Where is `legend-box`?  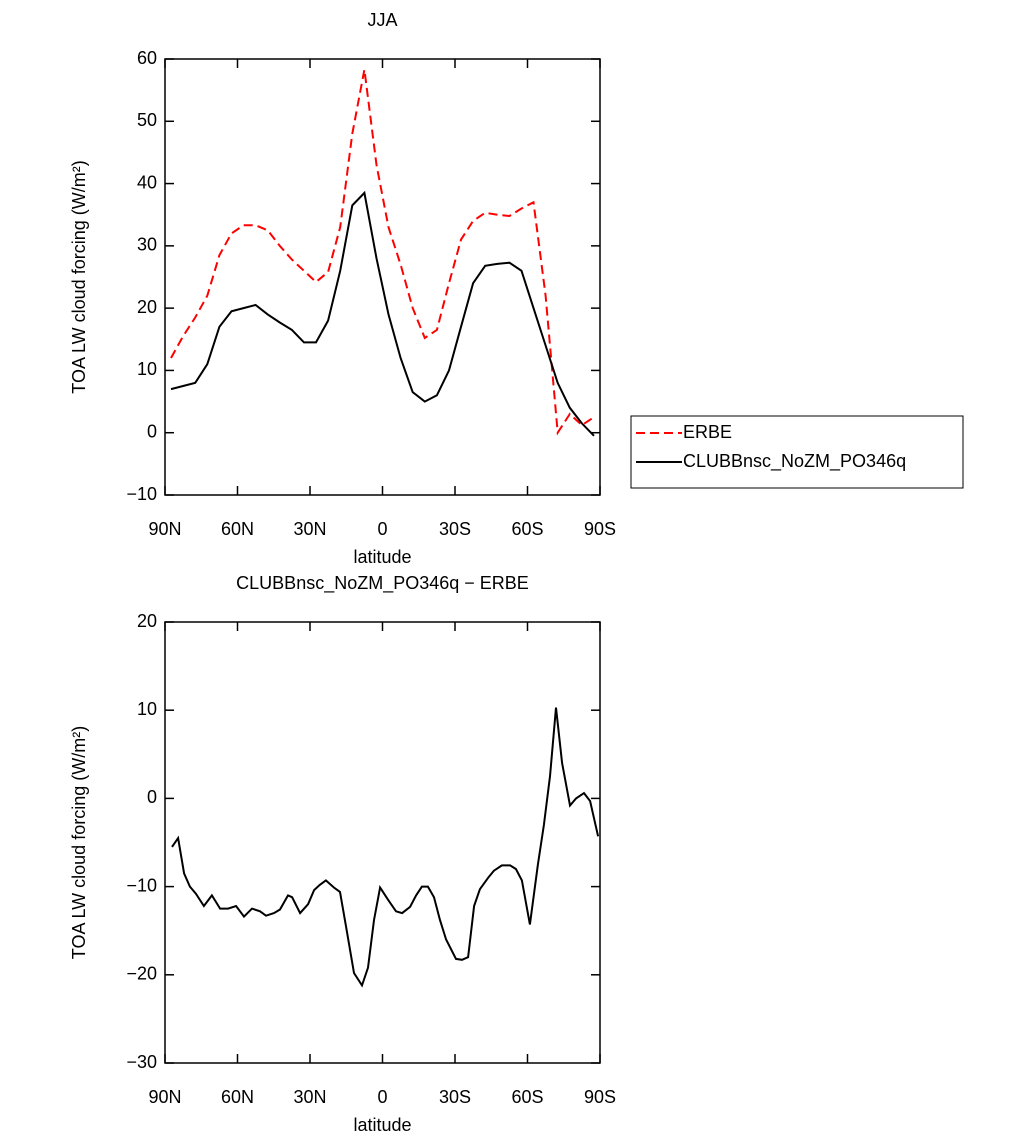
legend-box is located at coordinates (797, 452).